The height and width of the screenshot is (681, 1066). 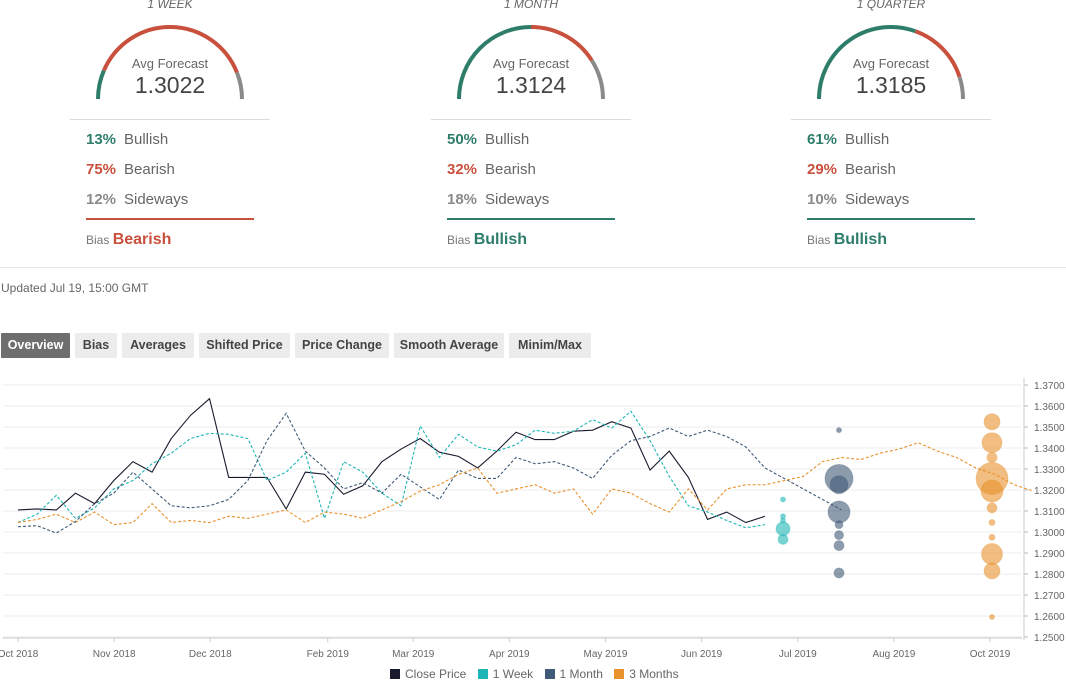 What do you see at coordinates (798, 654) in the screenshot?
I see `x-tick-label: Jul 2019` at bounding box center [798, 654].